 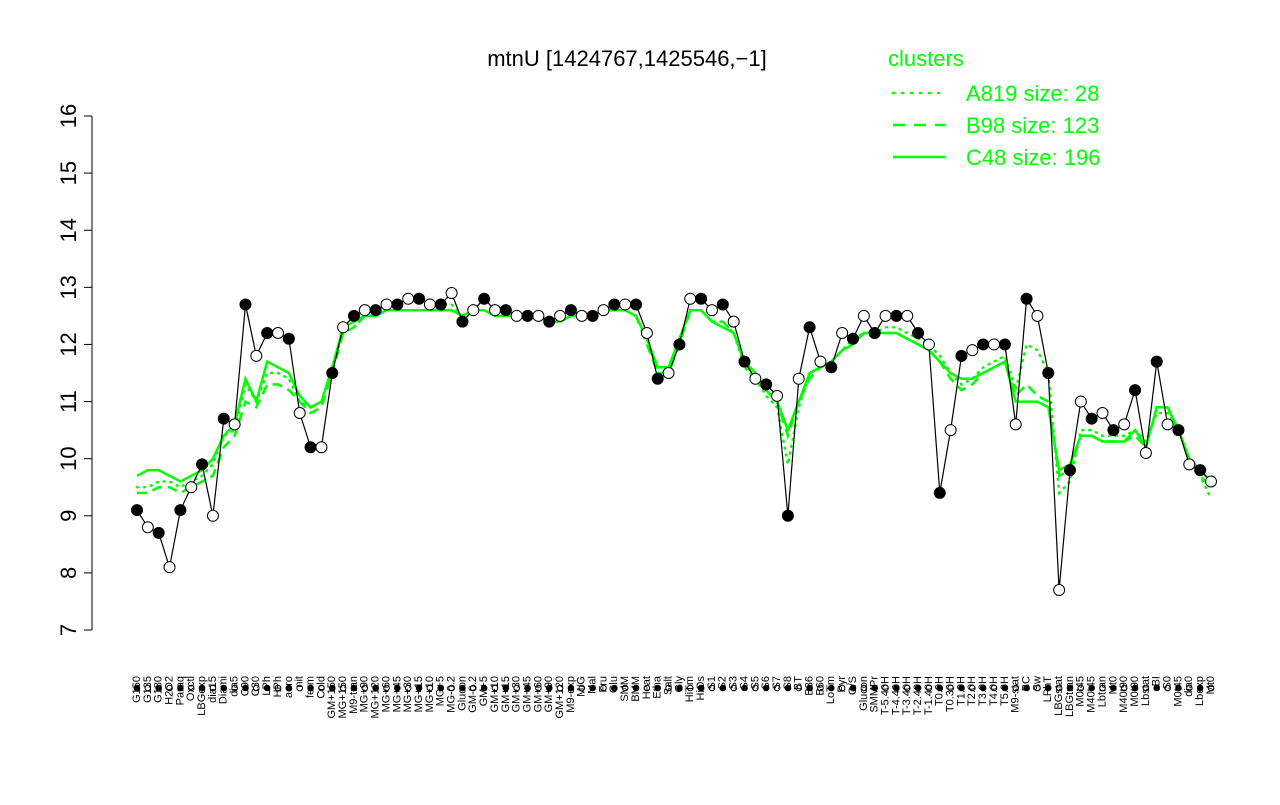 I want to click on x-tick-label: LoTm, so click(x=831, y=690).